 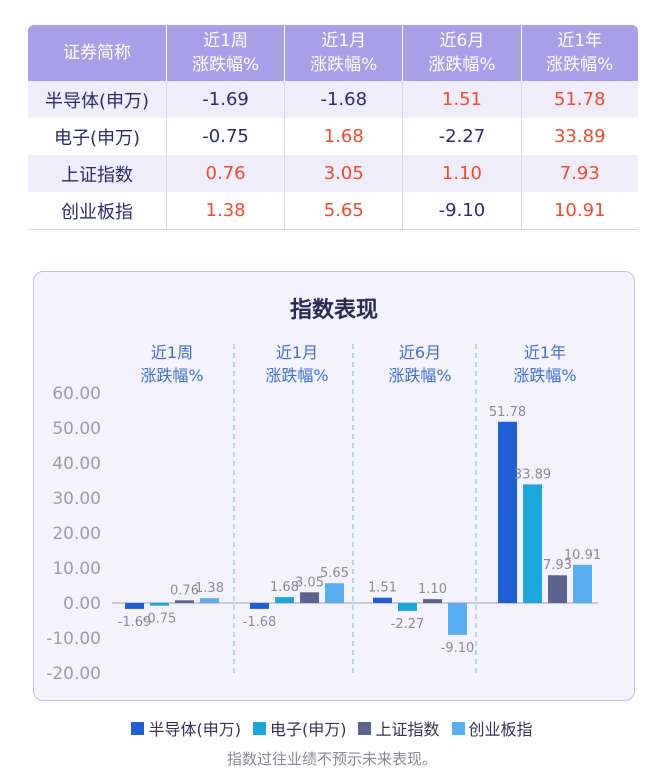 What do you see at coordinates (579, 99) in the screenshot?
I see `row-value: 51.78` at bounding box center [579, 99].